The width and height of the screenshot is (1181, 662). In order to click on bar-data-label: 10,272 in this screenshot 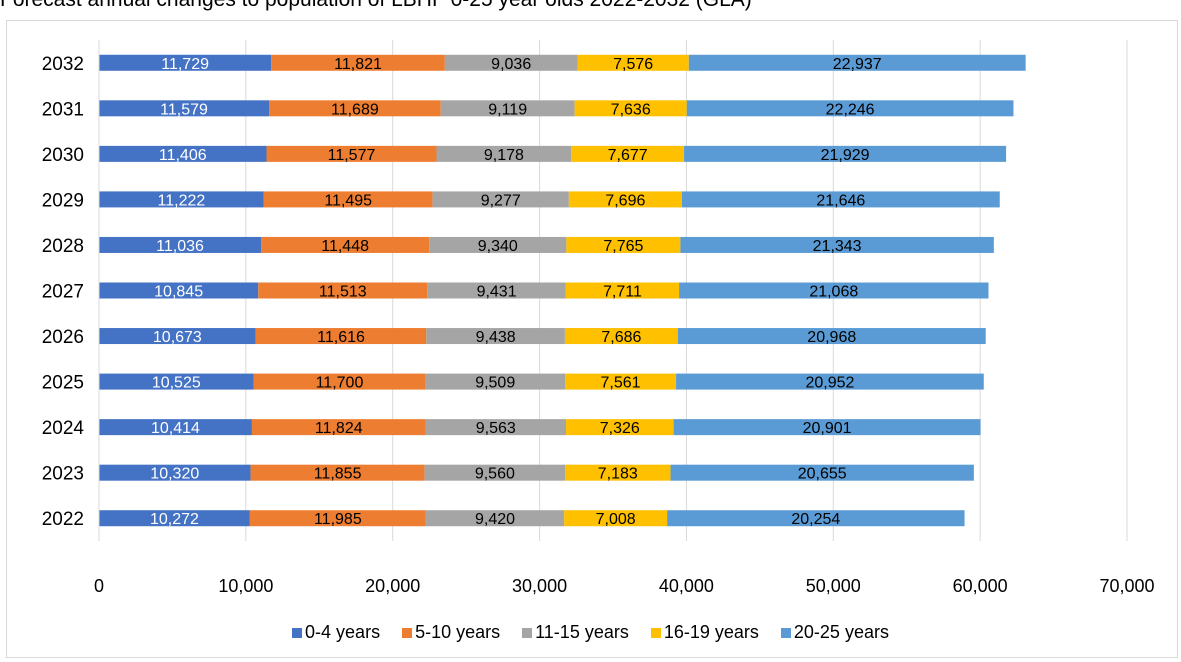, I will do `click(174, 519)`.